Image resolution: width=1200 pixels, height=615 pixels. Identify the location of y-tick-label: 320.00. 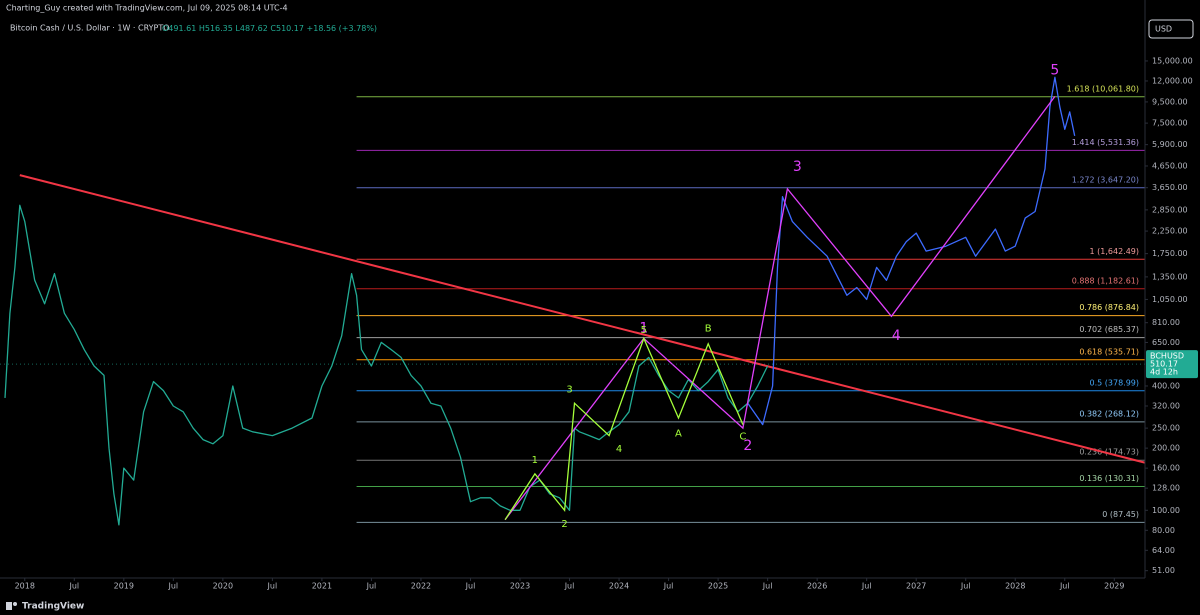
(1166, 405).